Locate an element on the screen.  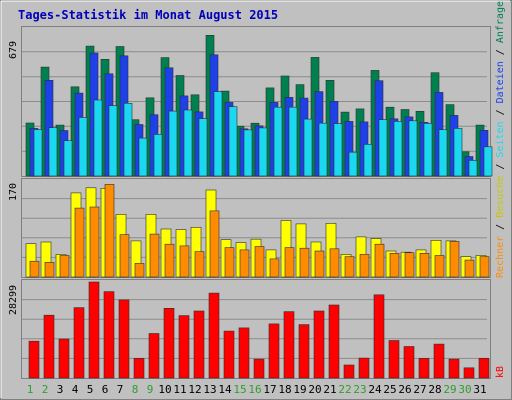
x-tick-label: 3 is located at coordinates (60, 389).